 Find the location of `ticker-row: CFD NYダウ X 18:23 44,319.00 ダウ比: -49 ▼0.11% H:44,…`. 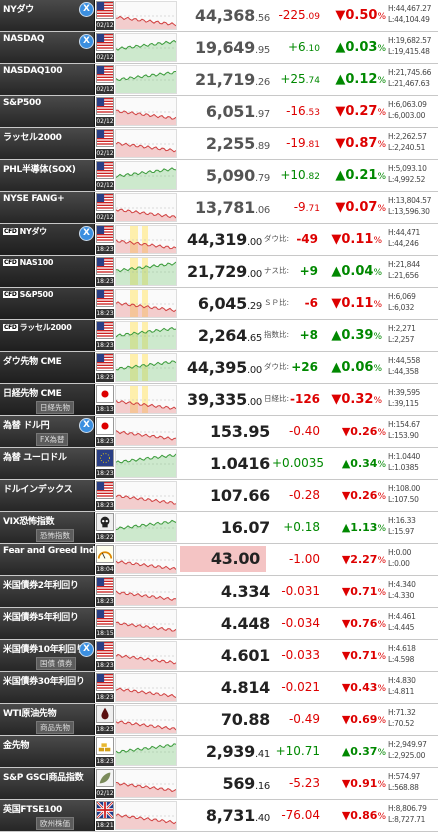

ticker-row: CFD NYダウ X 18:23 44,319.00 ダウ比: -49 ▼0.11% H:44,… is located at coordinates (219, 240).